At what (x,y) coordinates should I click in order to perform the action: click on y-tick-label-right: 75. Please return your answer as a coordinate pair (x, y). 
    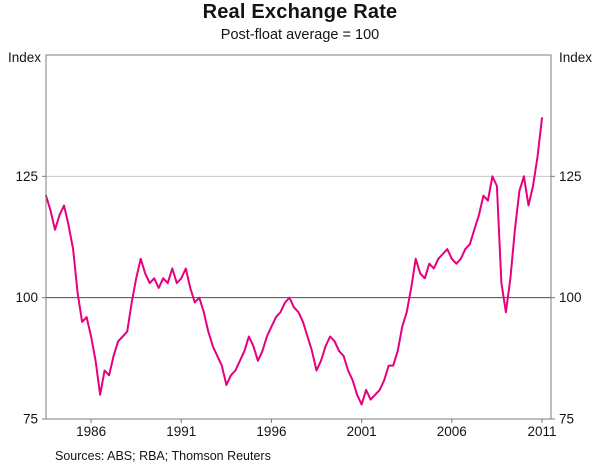
    Looking at the image, I should click on (566, 419).